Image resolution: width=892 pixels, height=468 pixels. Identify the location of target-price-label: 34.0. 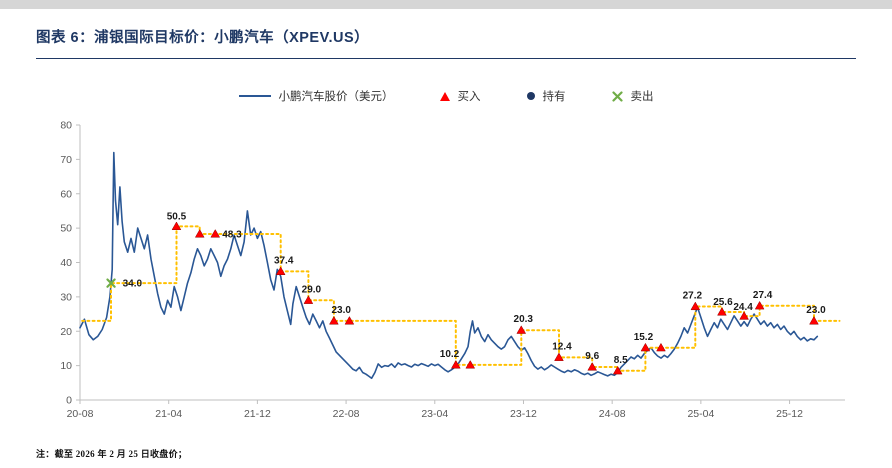
(133, 284).